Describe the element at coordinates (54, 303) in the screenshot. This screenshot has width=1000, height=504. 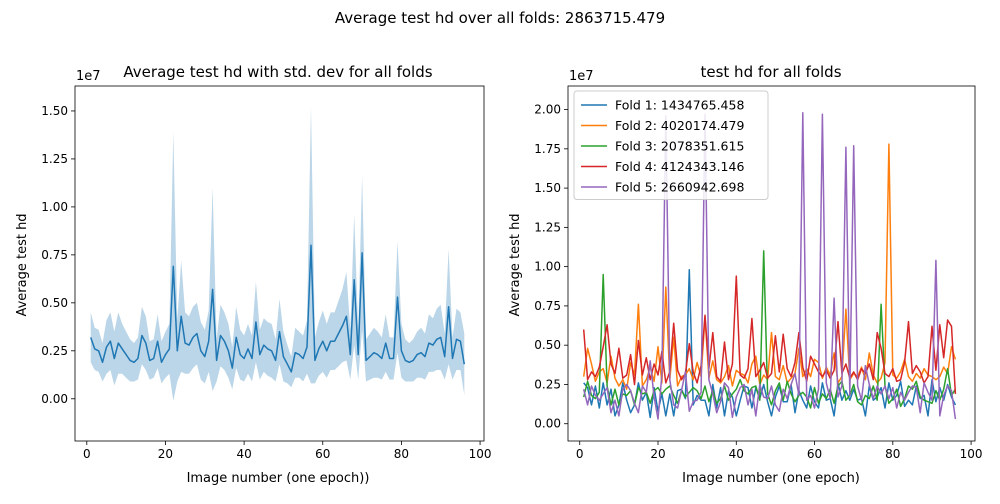
I see `left-chart-y-tick-label: 0.50` at that location.